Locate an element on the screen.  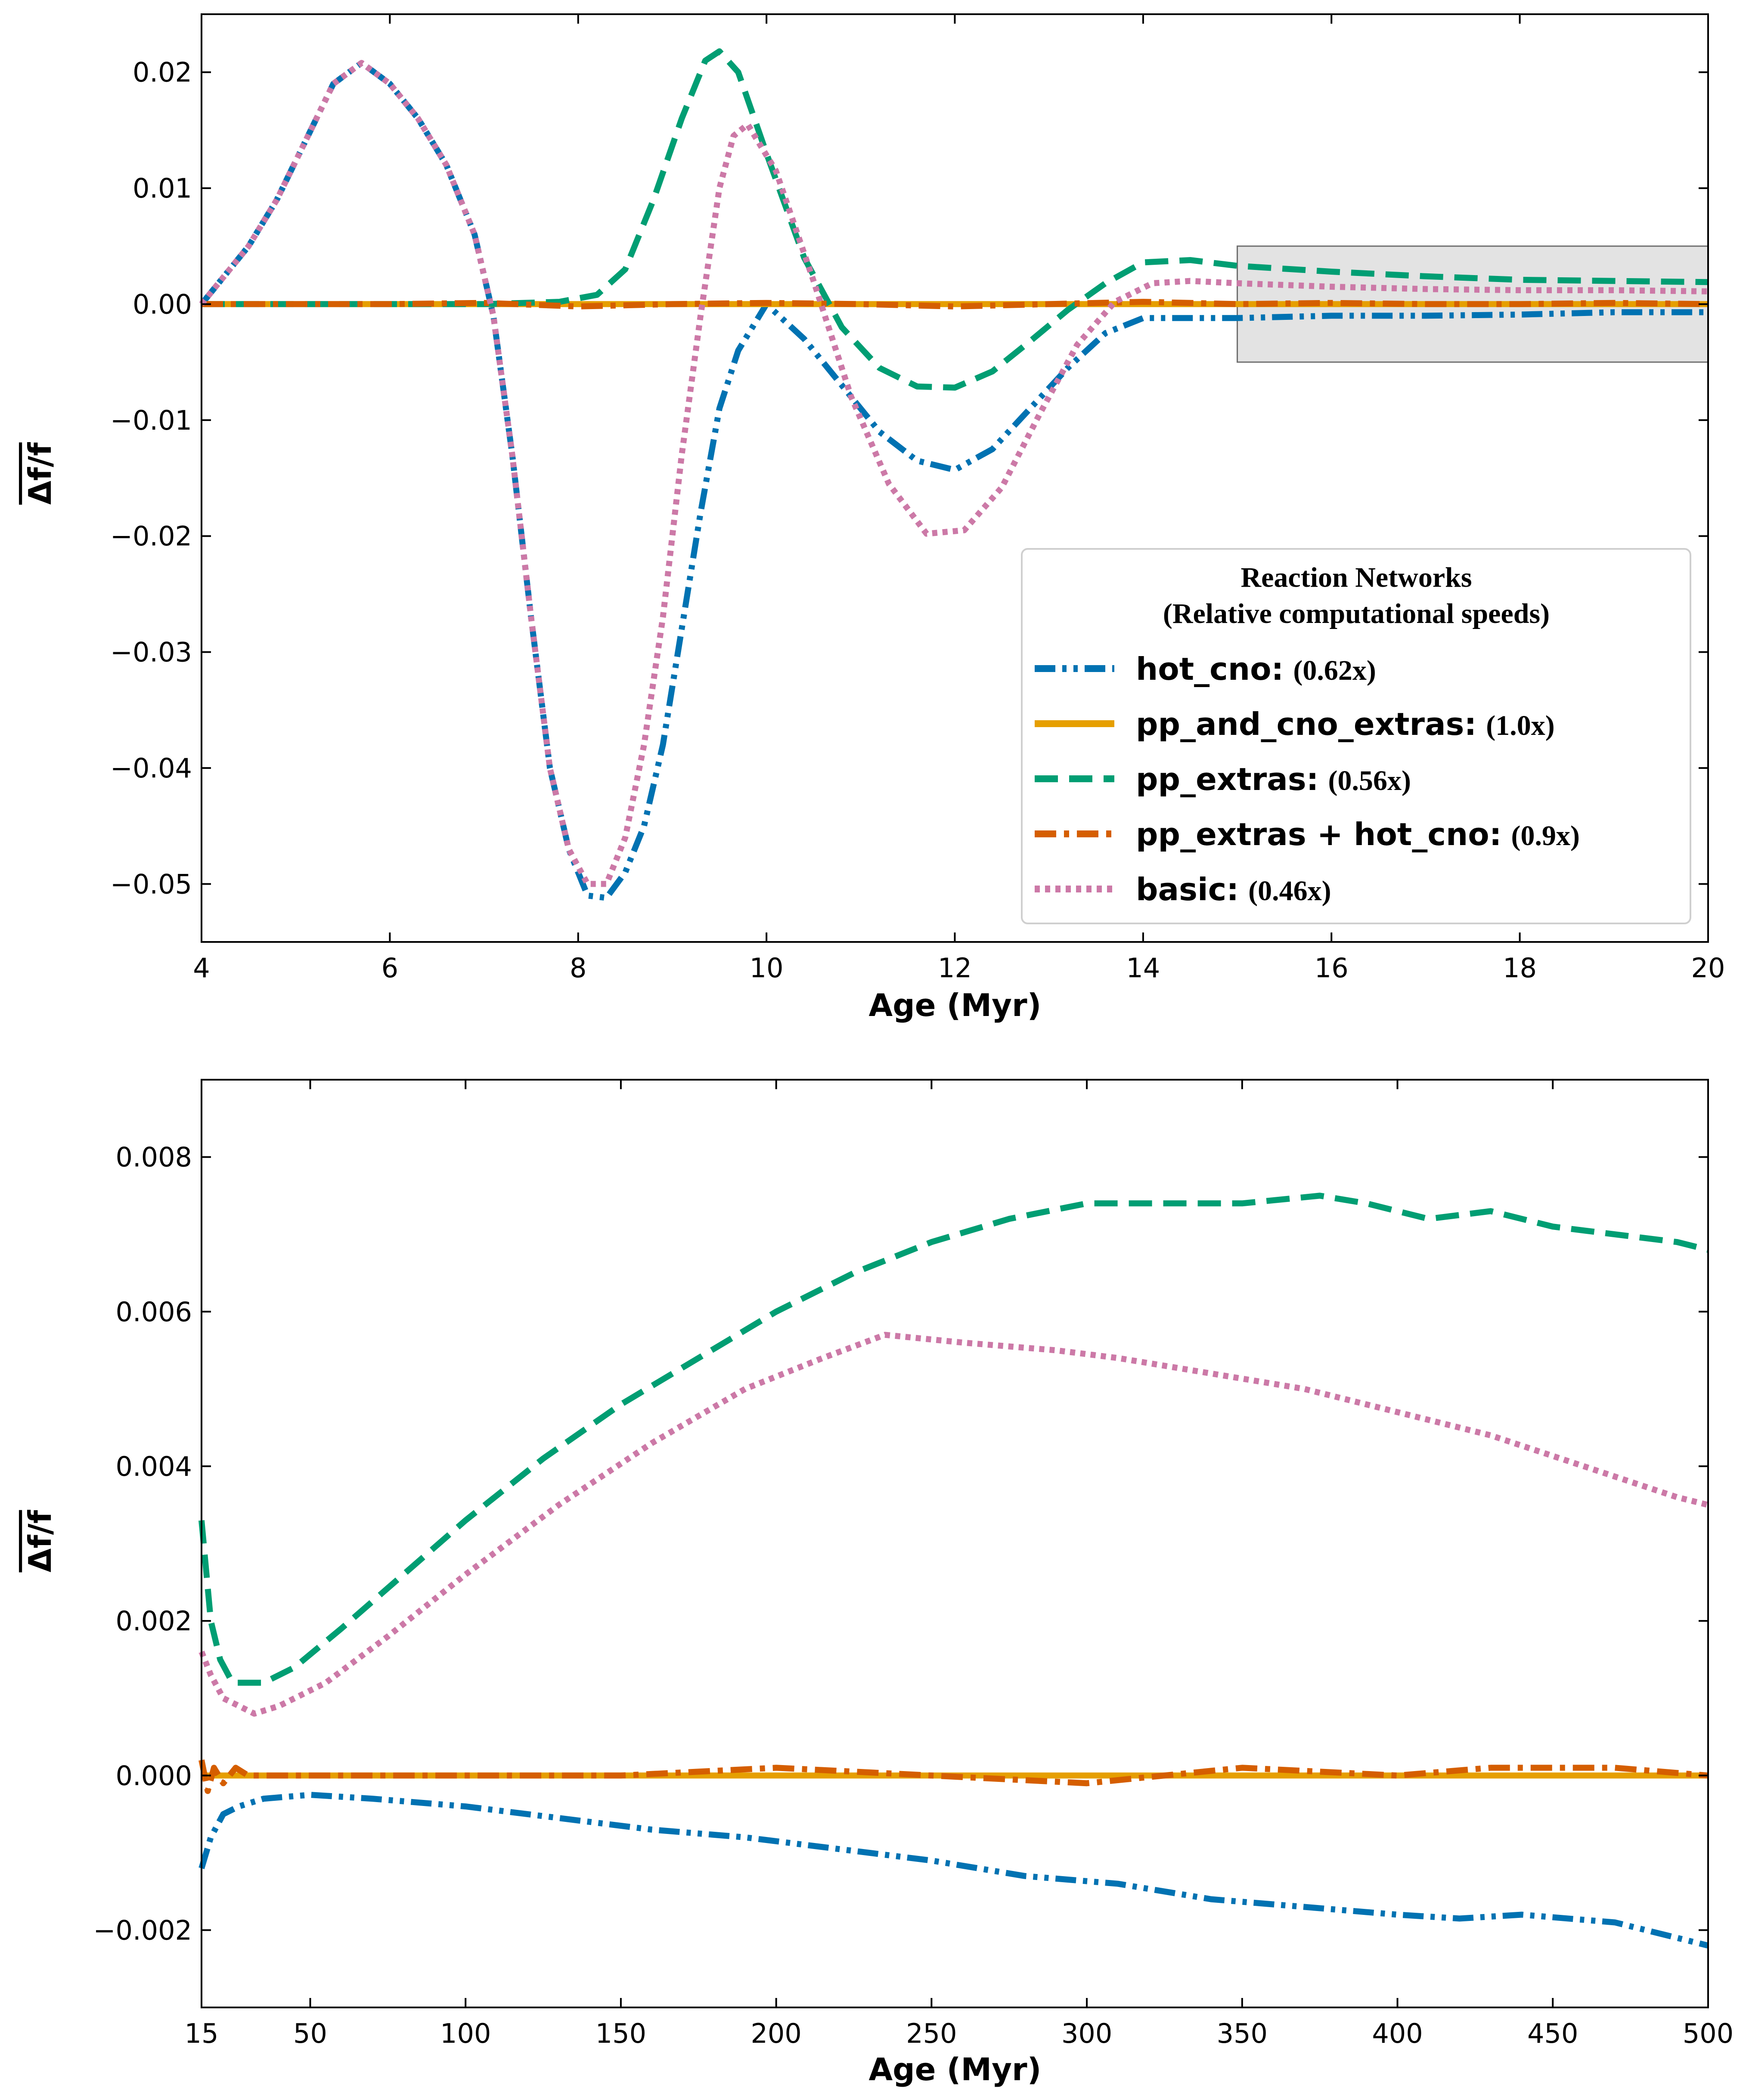
bottom-x-tick-label: 300 is located at coordinates (1086, 2033).